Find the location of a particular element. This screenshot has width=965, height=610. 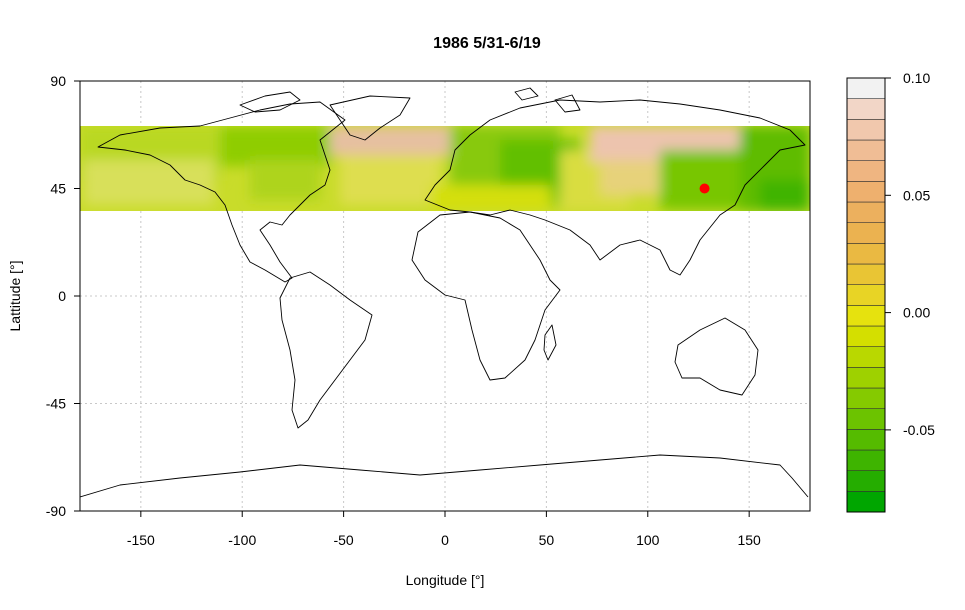

y-axis-label: Lattitude [°] is located at coordinates (15, 296).